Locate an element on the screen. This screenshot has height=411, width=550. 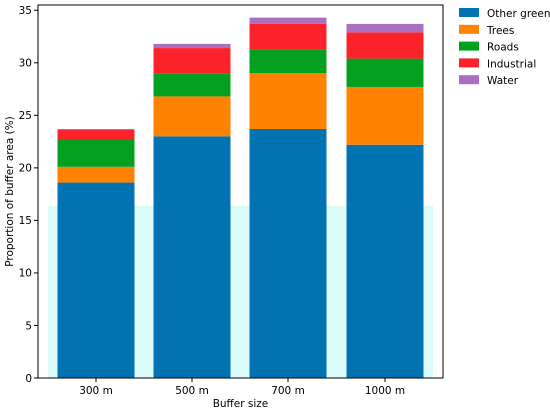
legend-label-water: Water is located at coordinates (503, 81).